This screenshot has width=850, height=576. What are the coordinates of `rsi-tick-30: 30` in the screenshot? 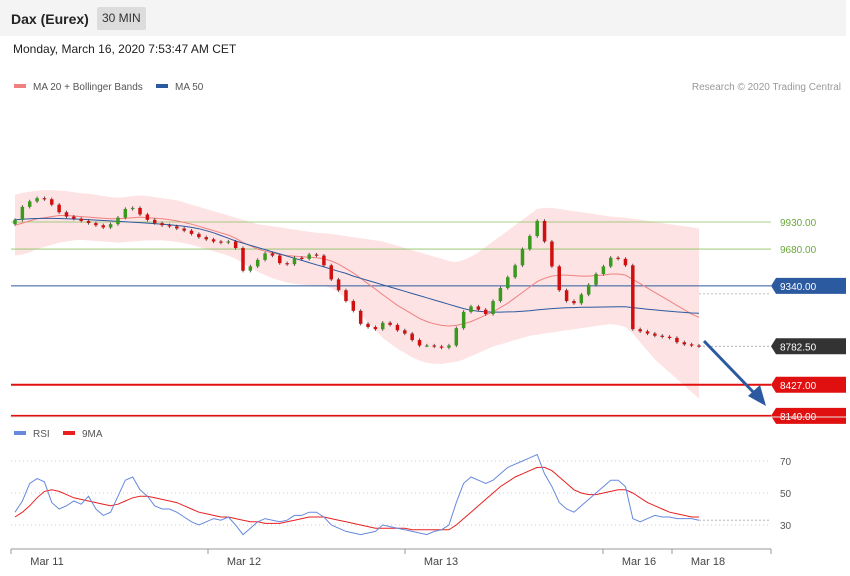 It's located at (786, 526).